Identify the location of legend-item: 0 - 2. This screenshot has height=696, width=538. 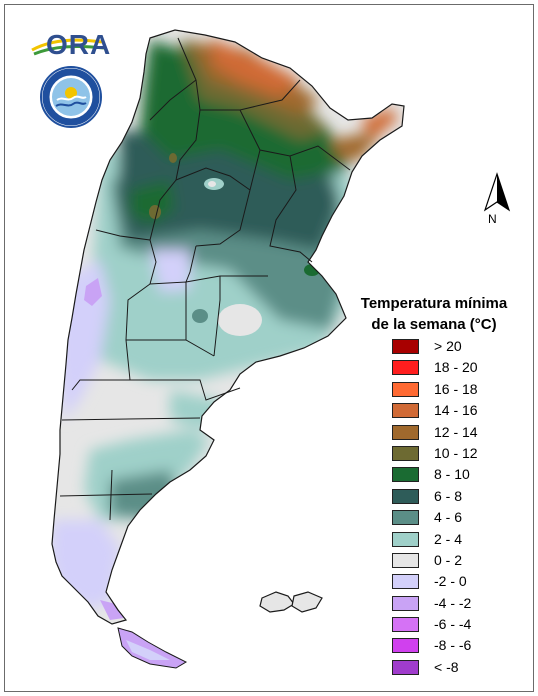
(452, 561).